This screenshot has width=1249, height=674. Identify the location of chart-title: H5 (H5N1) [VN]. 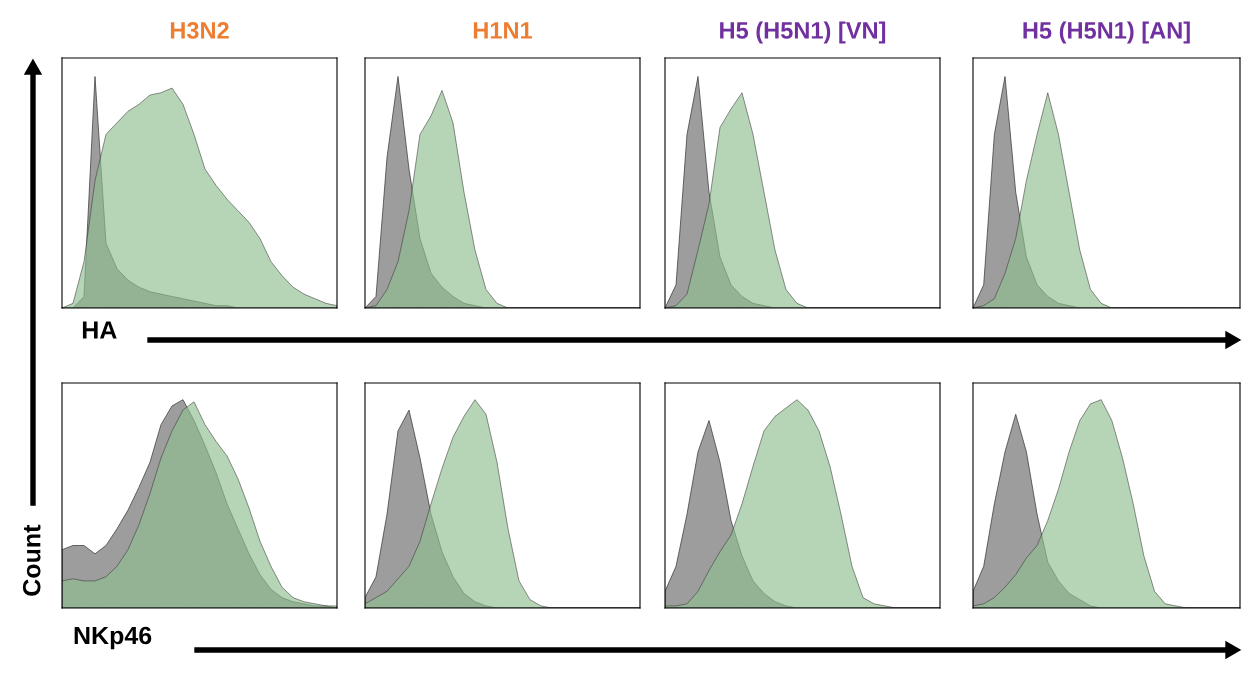
(803, 32).